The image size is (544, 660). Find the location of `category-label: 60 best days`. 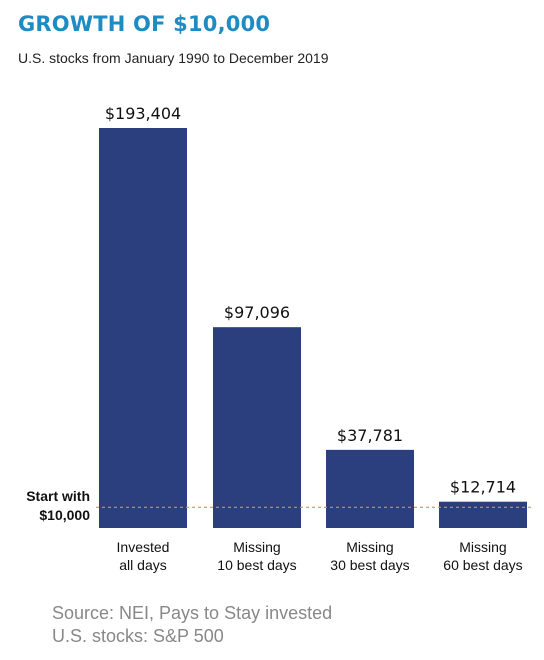

category-label: 60 best days is located at coordinates (482, 565).